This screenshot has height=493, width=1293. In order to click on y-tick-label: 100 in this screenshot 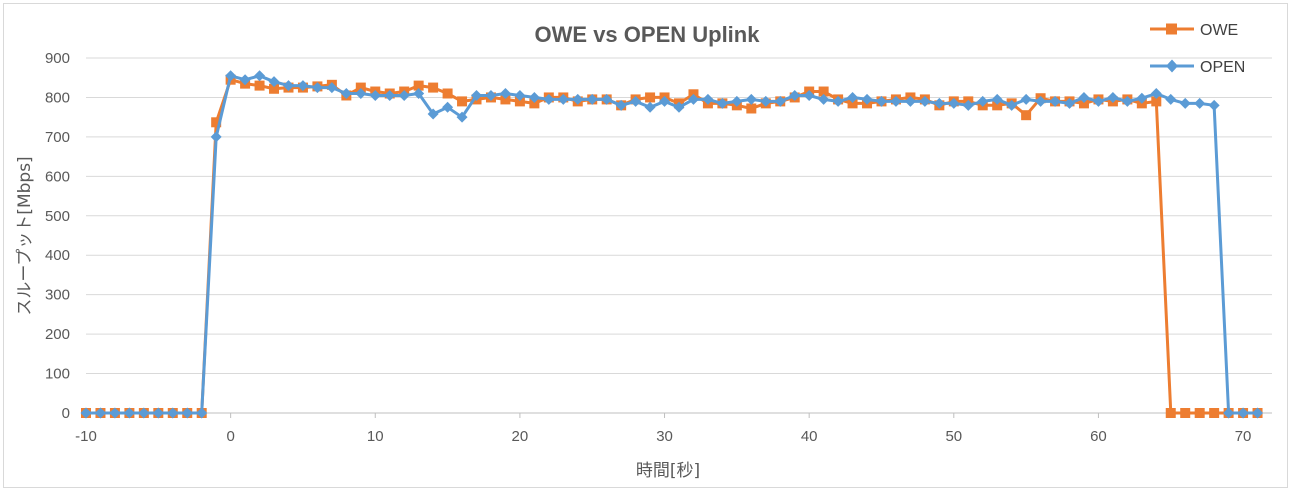, I will do `click(57, 374)`.